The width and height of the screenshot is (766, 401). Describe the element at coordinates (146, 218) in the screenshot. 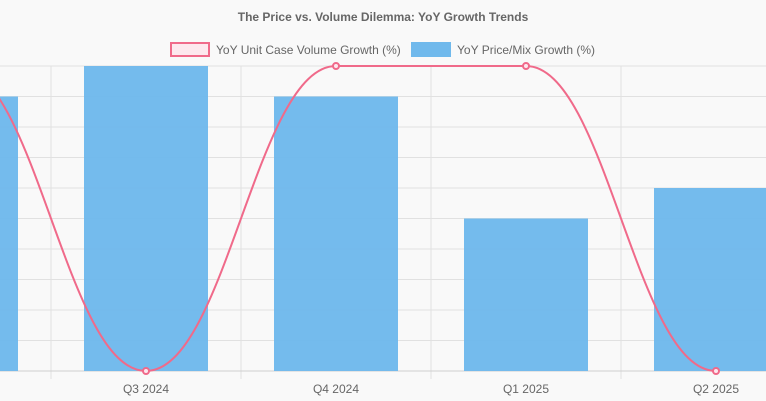

I see `bar-q3-2024` at that location.